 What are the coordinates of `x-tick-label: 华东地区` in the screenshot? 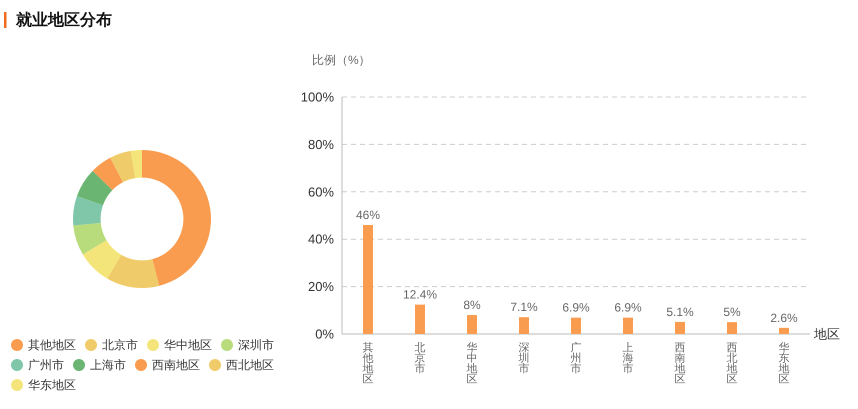 It's located at (784, 364).